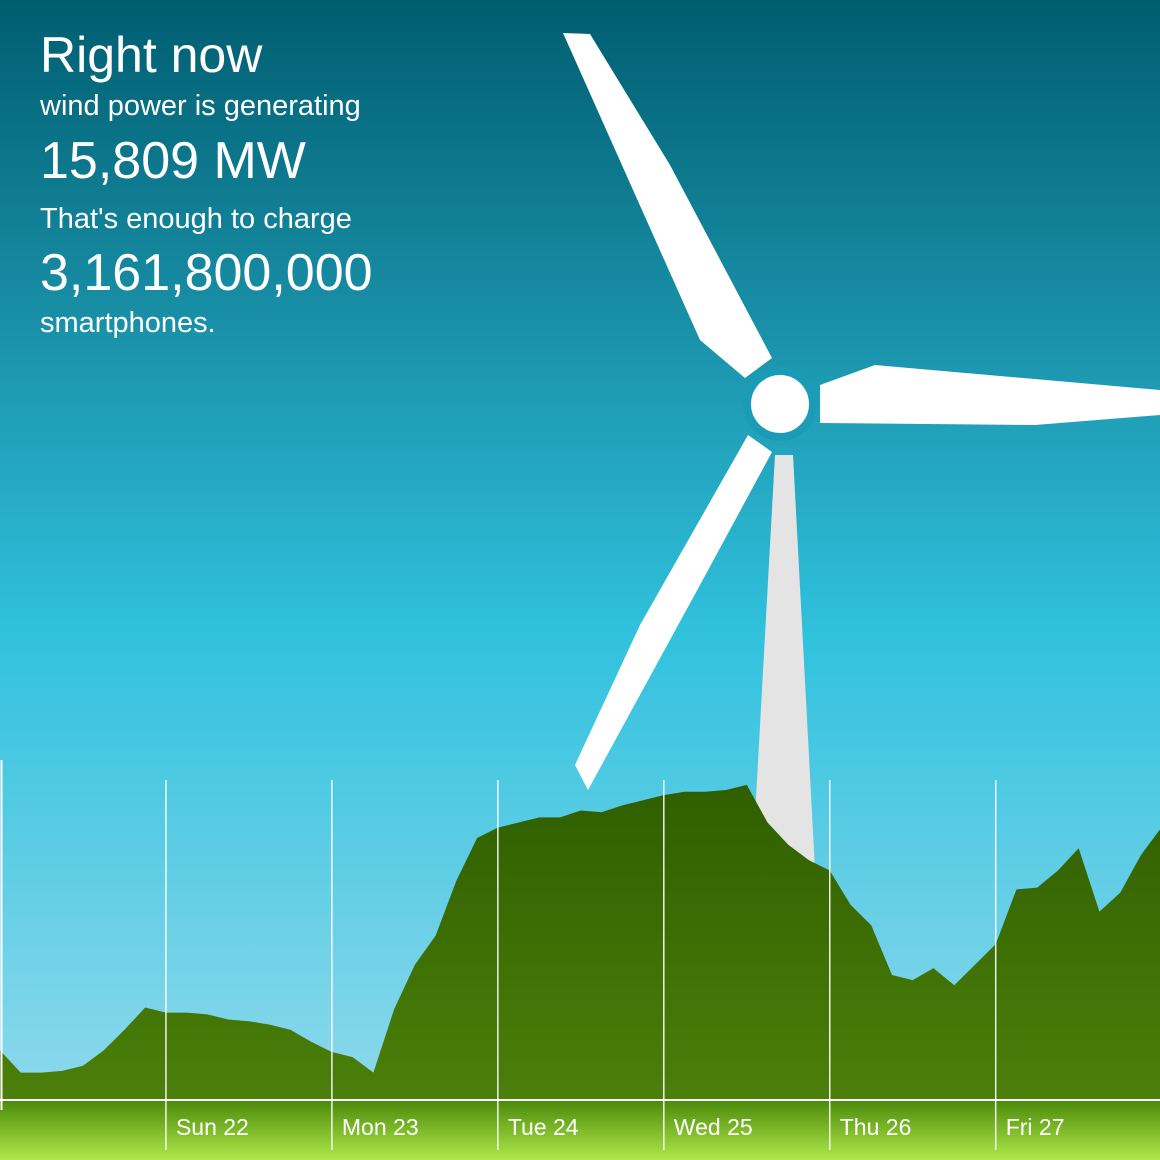  What do you see at coordinates (128, 323) in the screenshot?
I see `subline: smartphones.` at bounding box center [128, 323].